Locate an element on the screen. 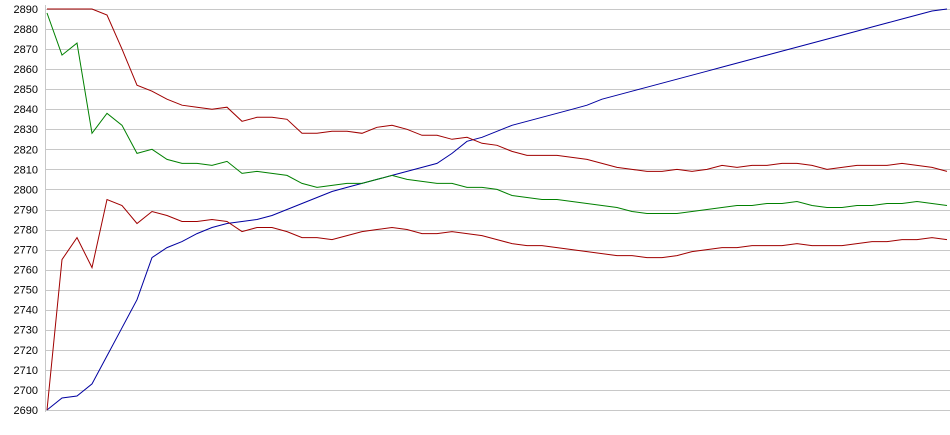  y-tick-label: 2700 is located at coordinates (26, 391).